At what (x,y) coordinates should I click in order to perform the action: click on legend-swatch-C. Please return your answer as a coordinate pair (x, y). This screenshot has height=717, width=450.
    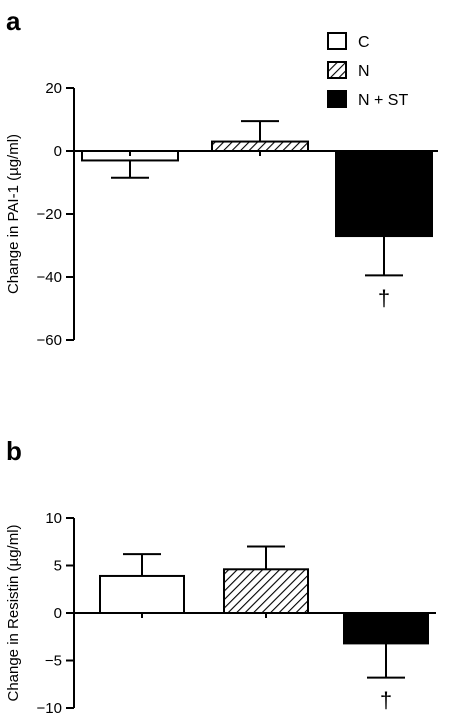
    Looking at the image, I should click on (337, 41).